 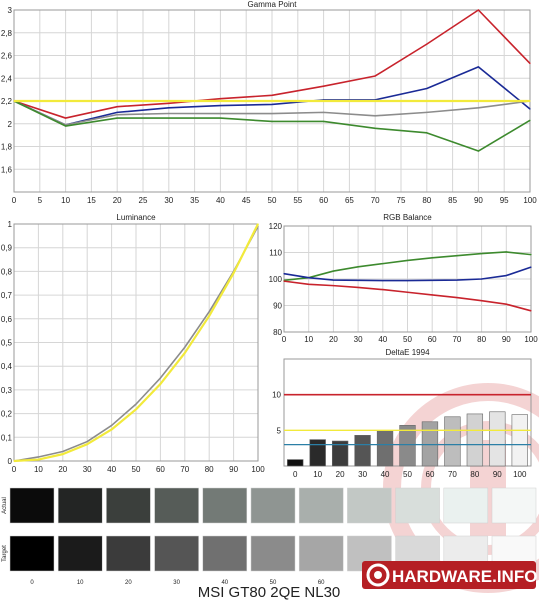 I want to click on y-tick-label: 80, so click(x=277, y=332).